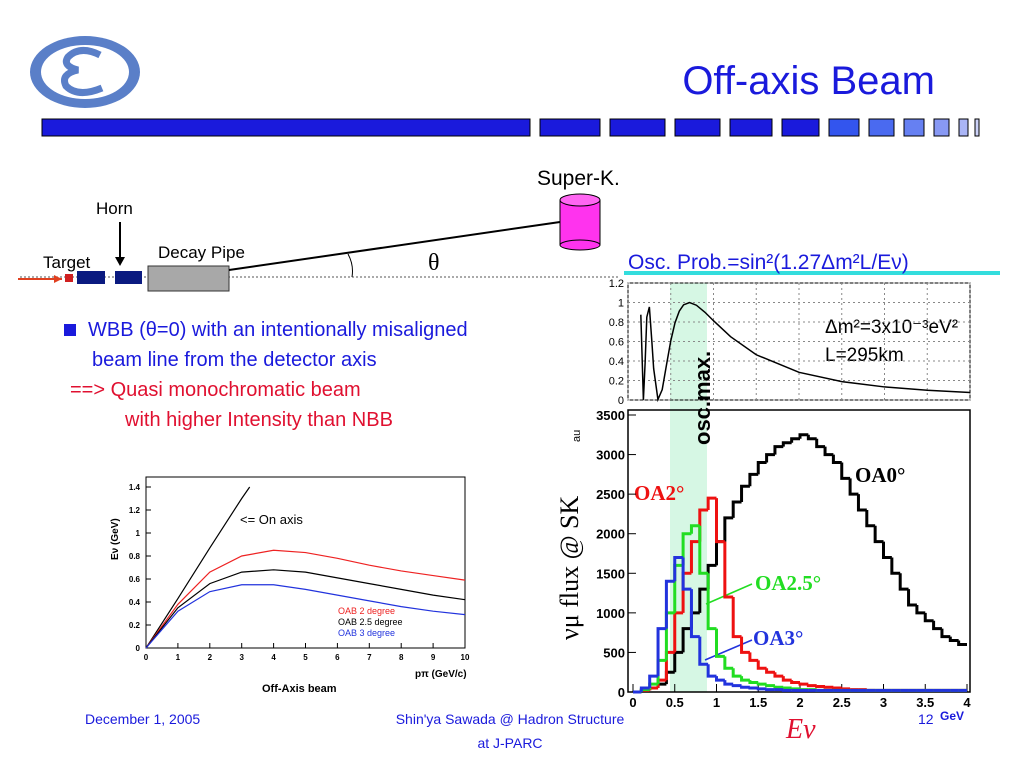 The height and width of the screenshot is (768, 1024). What do you see at coordinates (67, 262) in the screenshot?
I see `target-label: Target` at bounding box center [67, 262].